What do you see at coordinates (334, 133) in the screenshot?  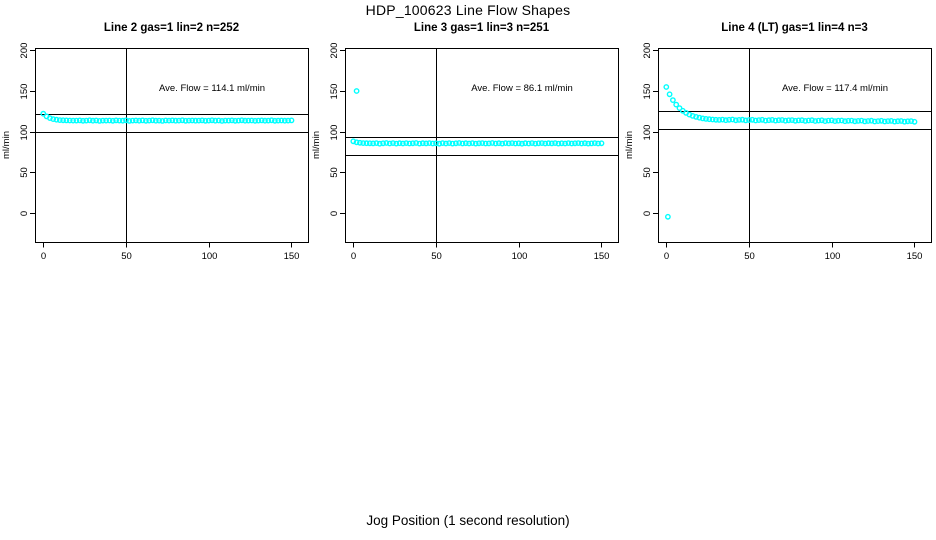 I see `y-tick-label: 100` at bounding box center [334, 133].